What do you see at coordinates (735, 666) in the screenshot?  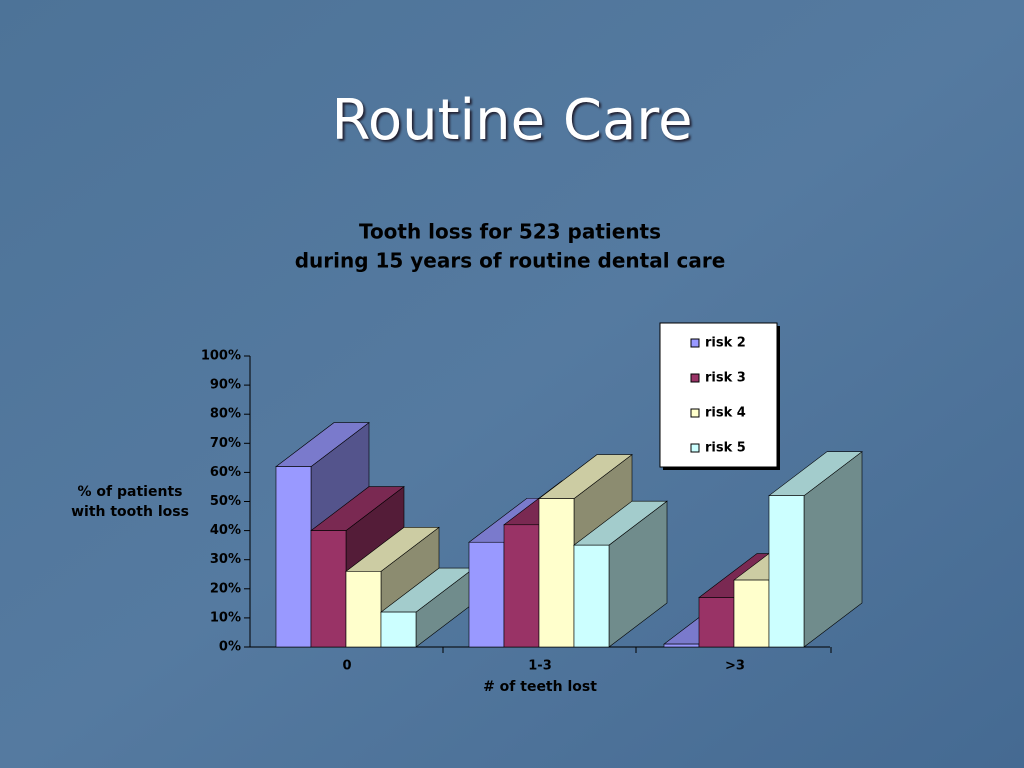 I see `x-tick-label: >3` at bounding box center [735, 666].